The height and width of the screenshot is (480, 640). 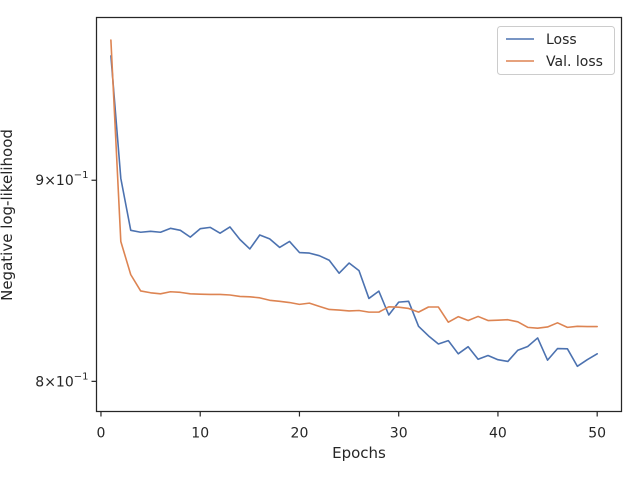 I want to click on y-tick-label: 8×10⁻¹, so click(x=61, y=380).